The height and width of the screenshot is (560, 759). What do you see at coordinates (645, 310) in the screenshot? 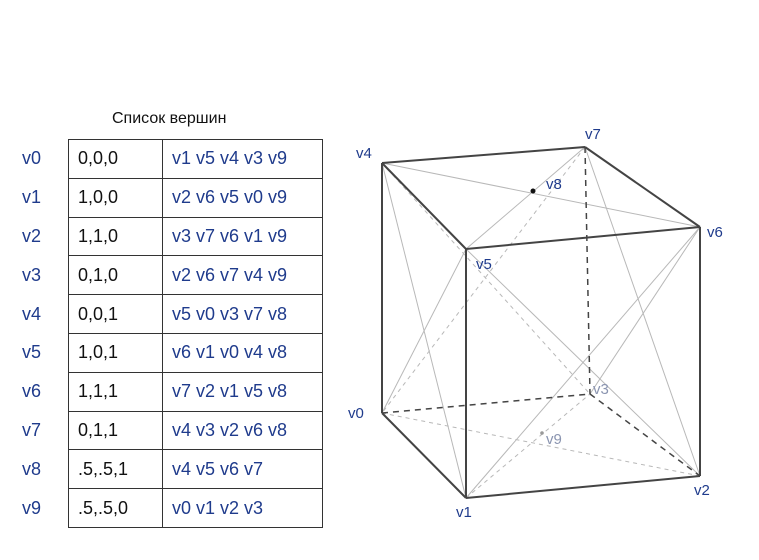
I see `diagonal-v6-v3` at bounding box center [645, 310].